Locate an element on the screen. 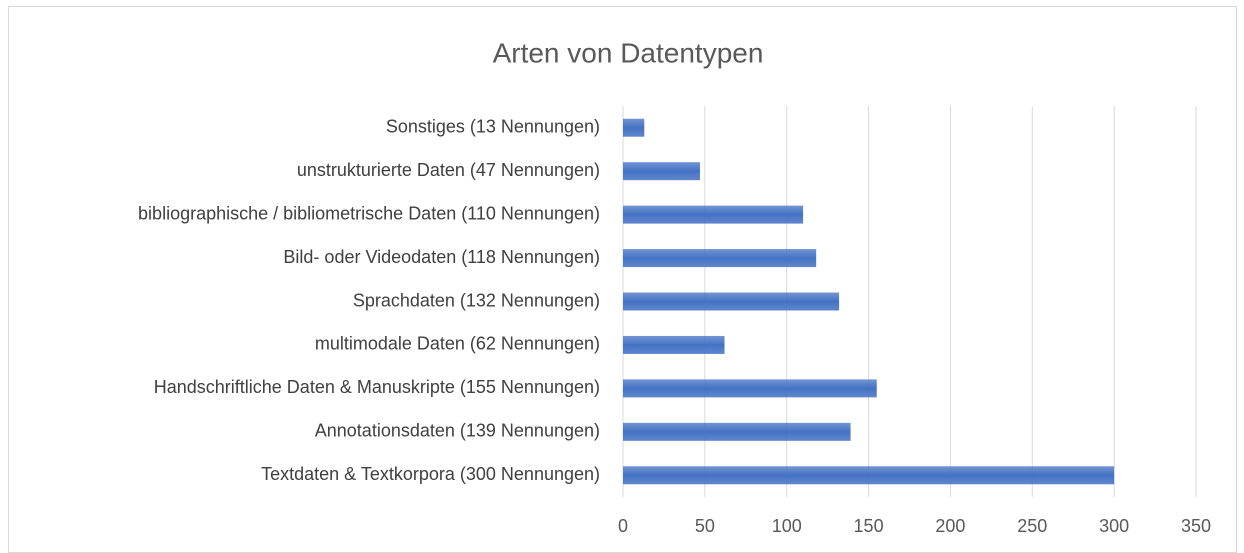 The width and height of the screenshot is (1244, 553). y-tick-label: unstrukturierte Daten (47 Nennungen) is located at coordinates (448, 170).